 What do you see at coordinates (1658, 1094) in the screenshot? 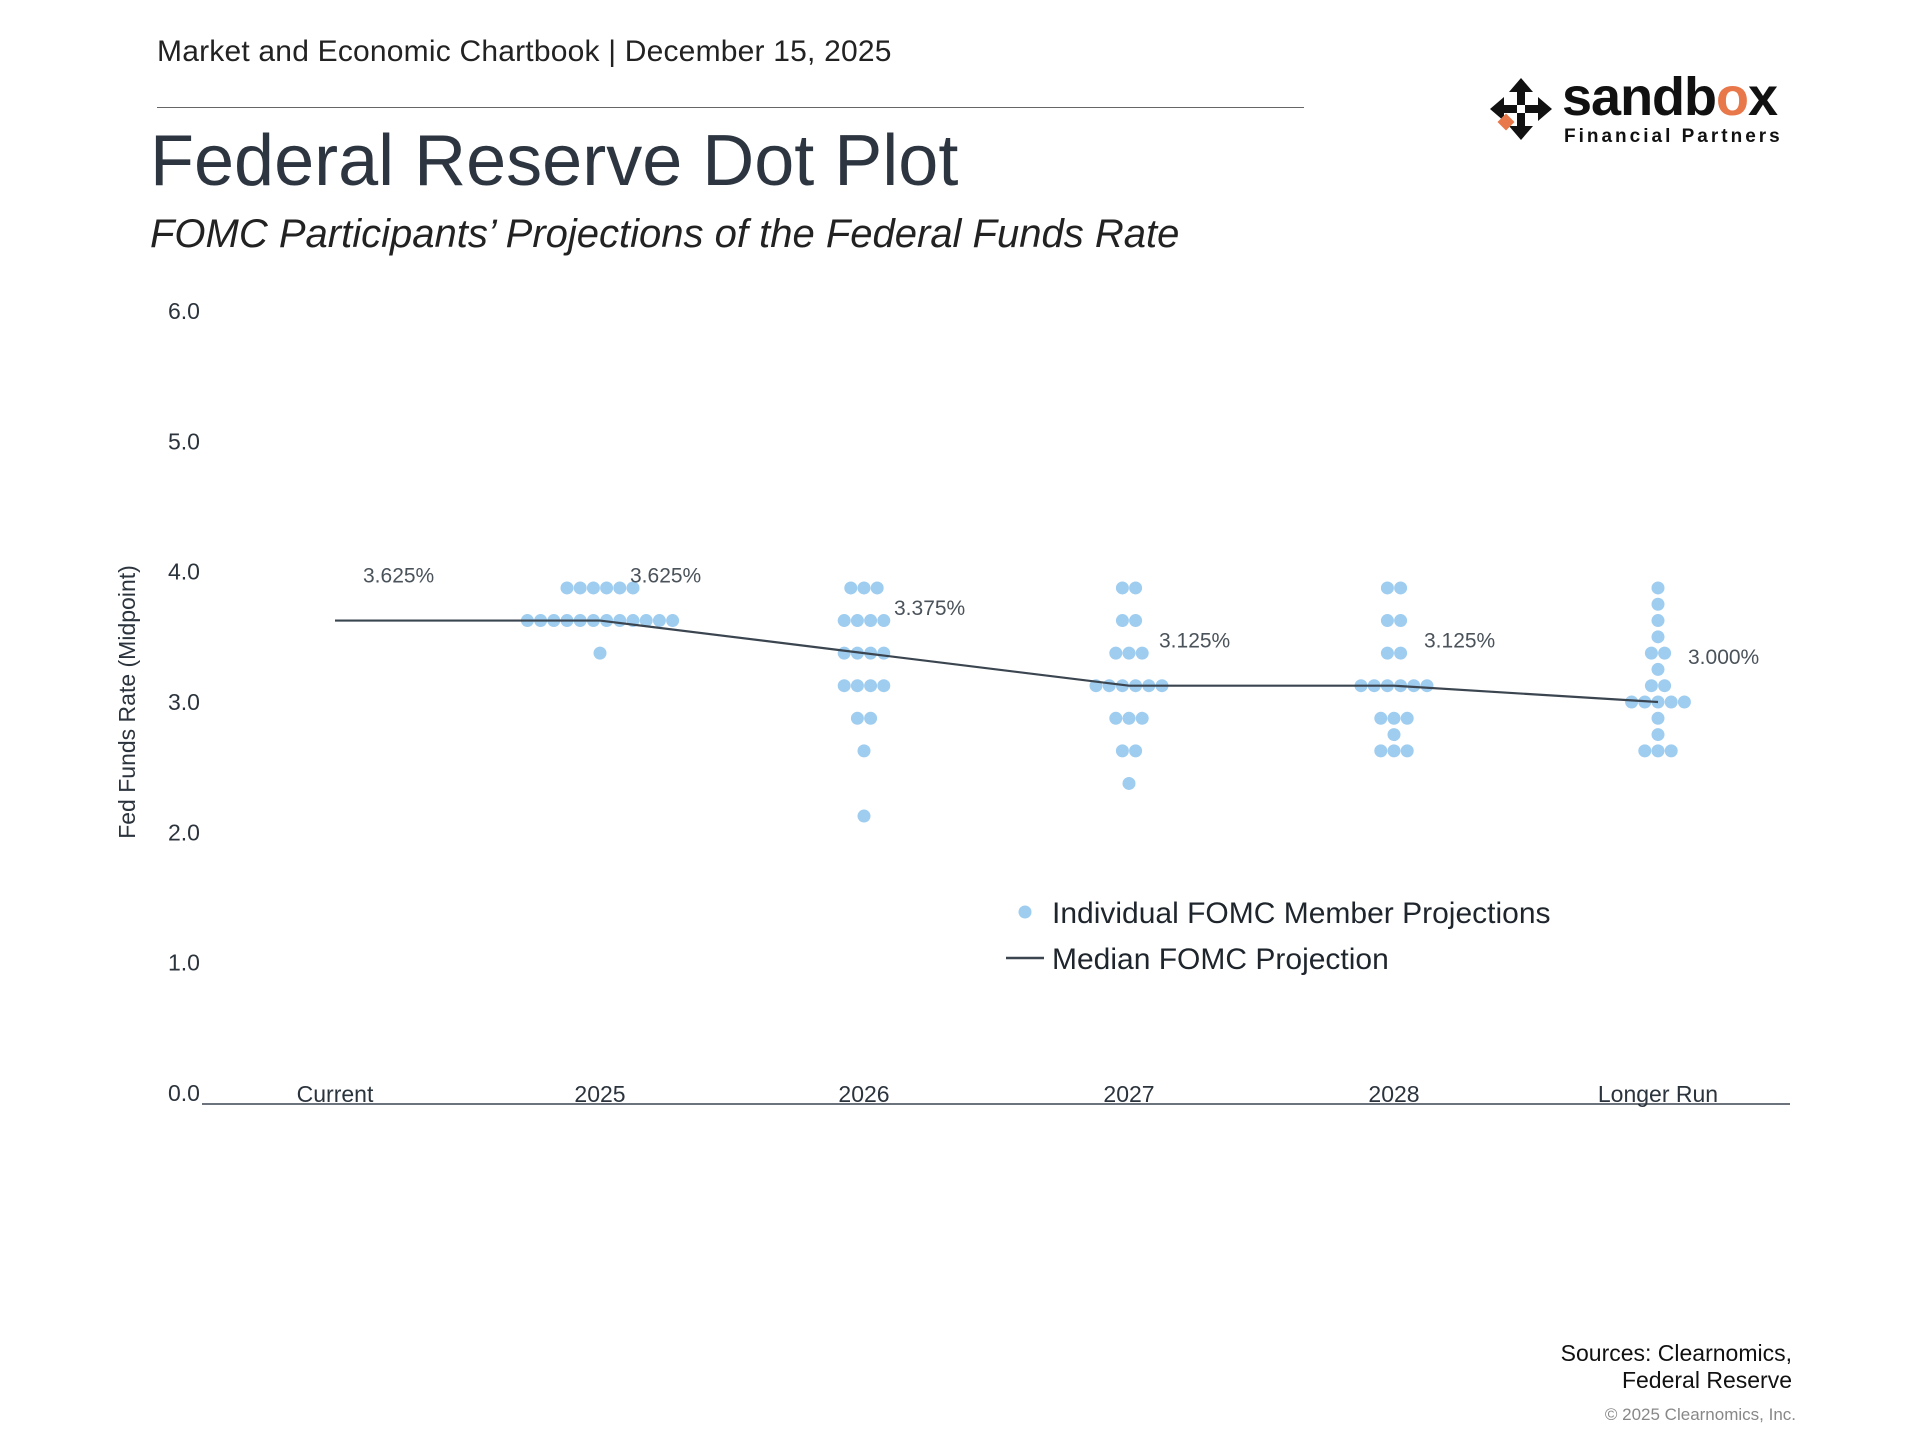
I see `x-tick-label: Longer Run` at bounding box center [1658, 1094].